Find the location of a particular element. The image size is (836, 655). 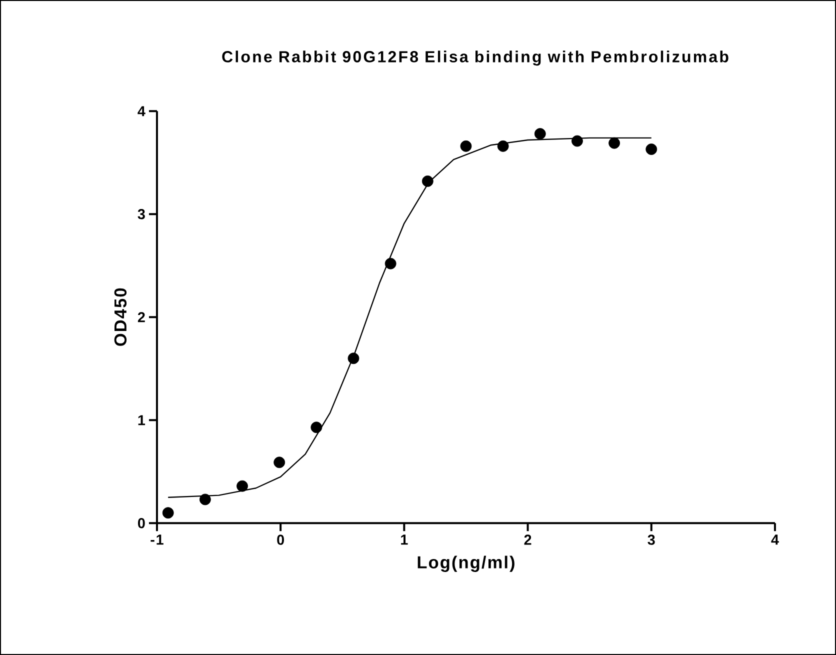

x-axis-title: Log(ng/ml) is located at coordinates (466, 564).